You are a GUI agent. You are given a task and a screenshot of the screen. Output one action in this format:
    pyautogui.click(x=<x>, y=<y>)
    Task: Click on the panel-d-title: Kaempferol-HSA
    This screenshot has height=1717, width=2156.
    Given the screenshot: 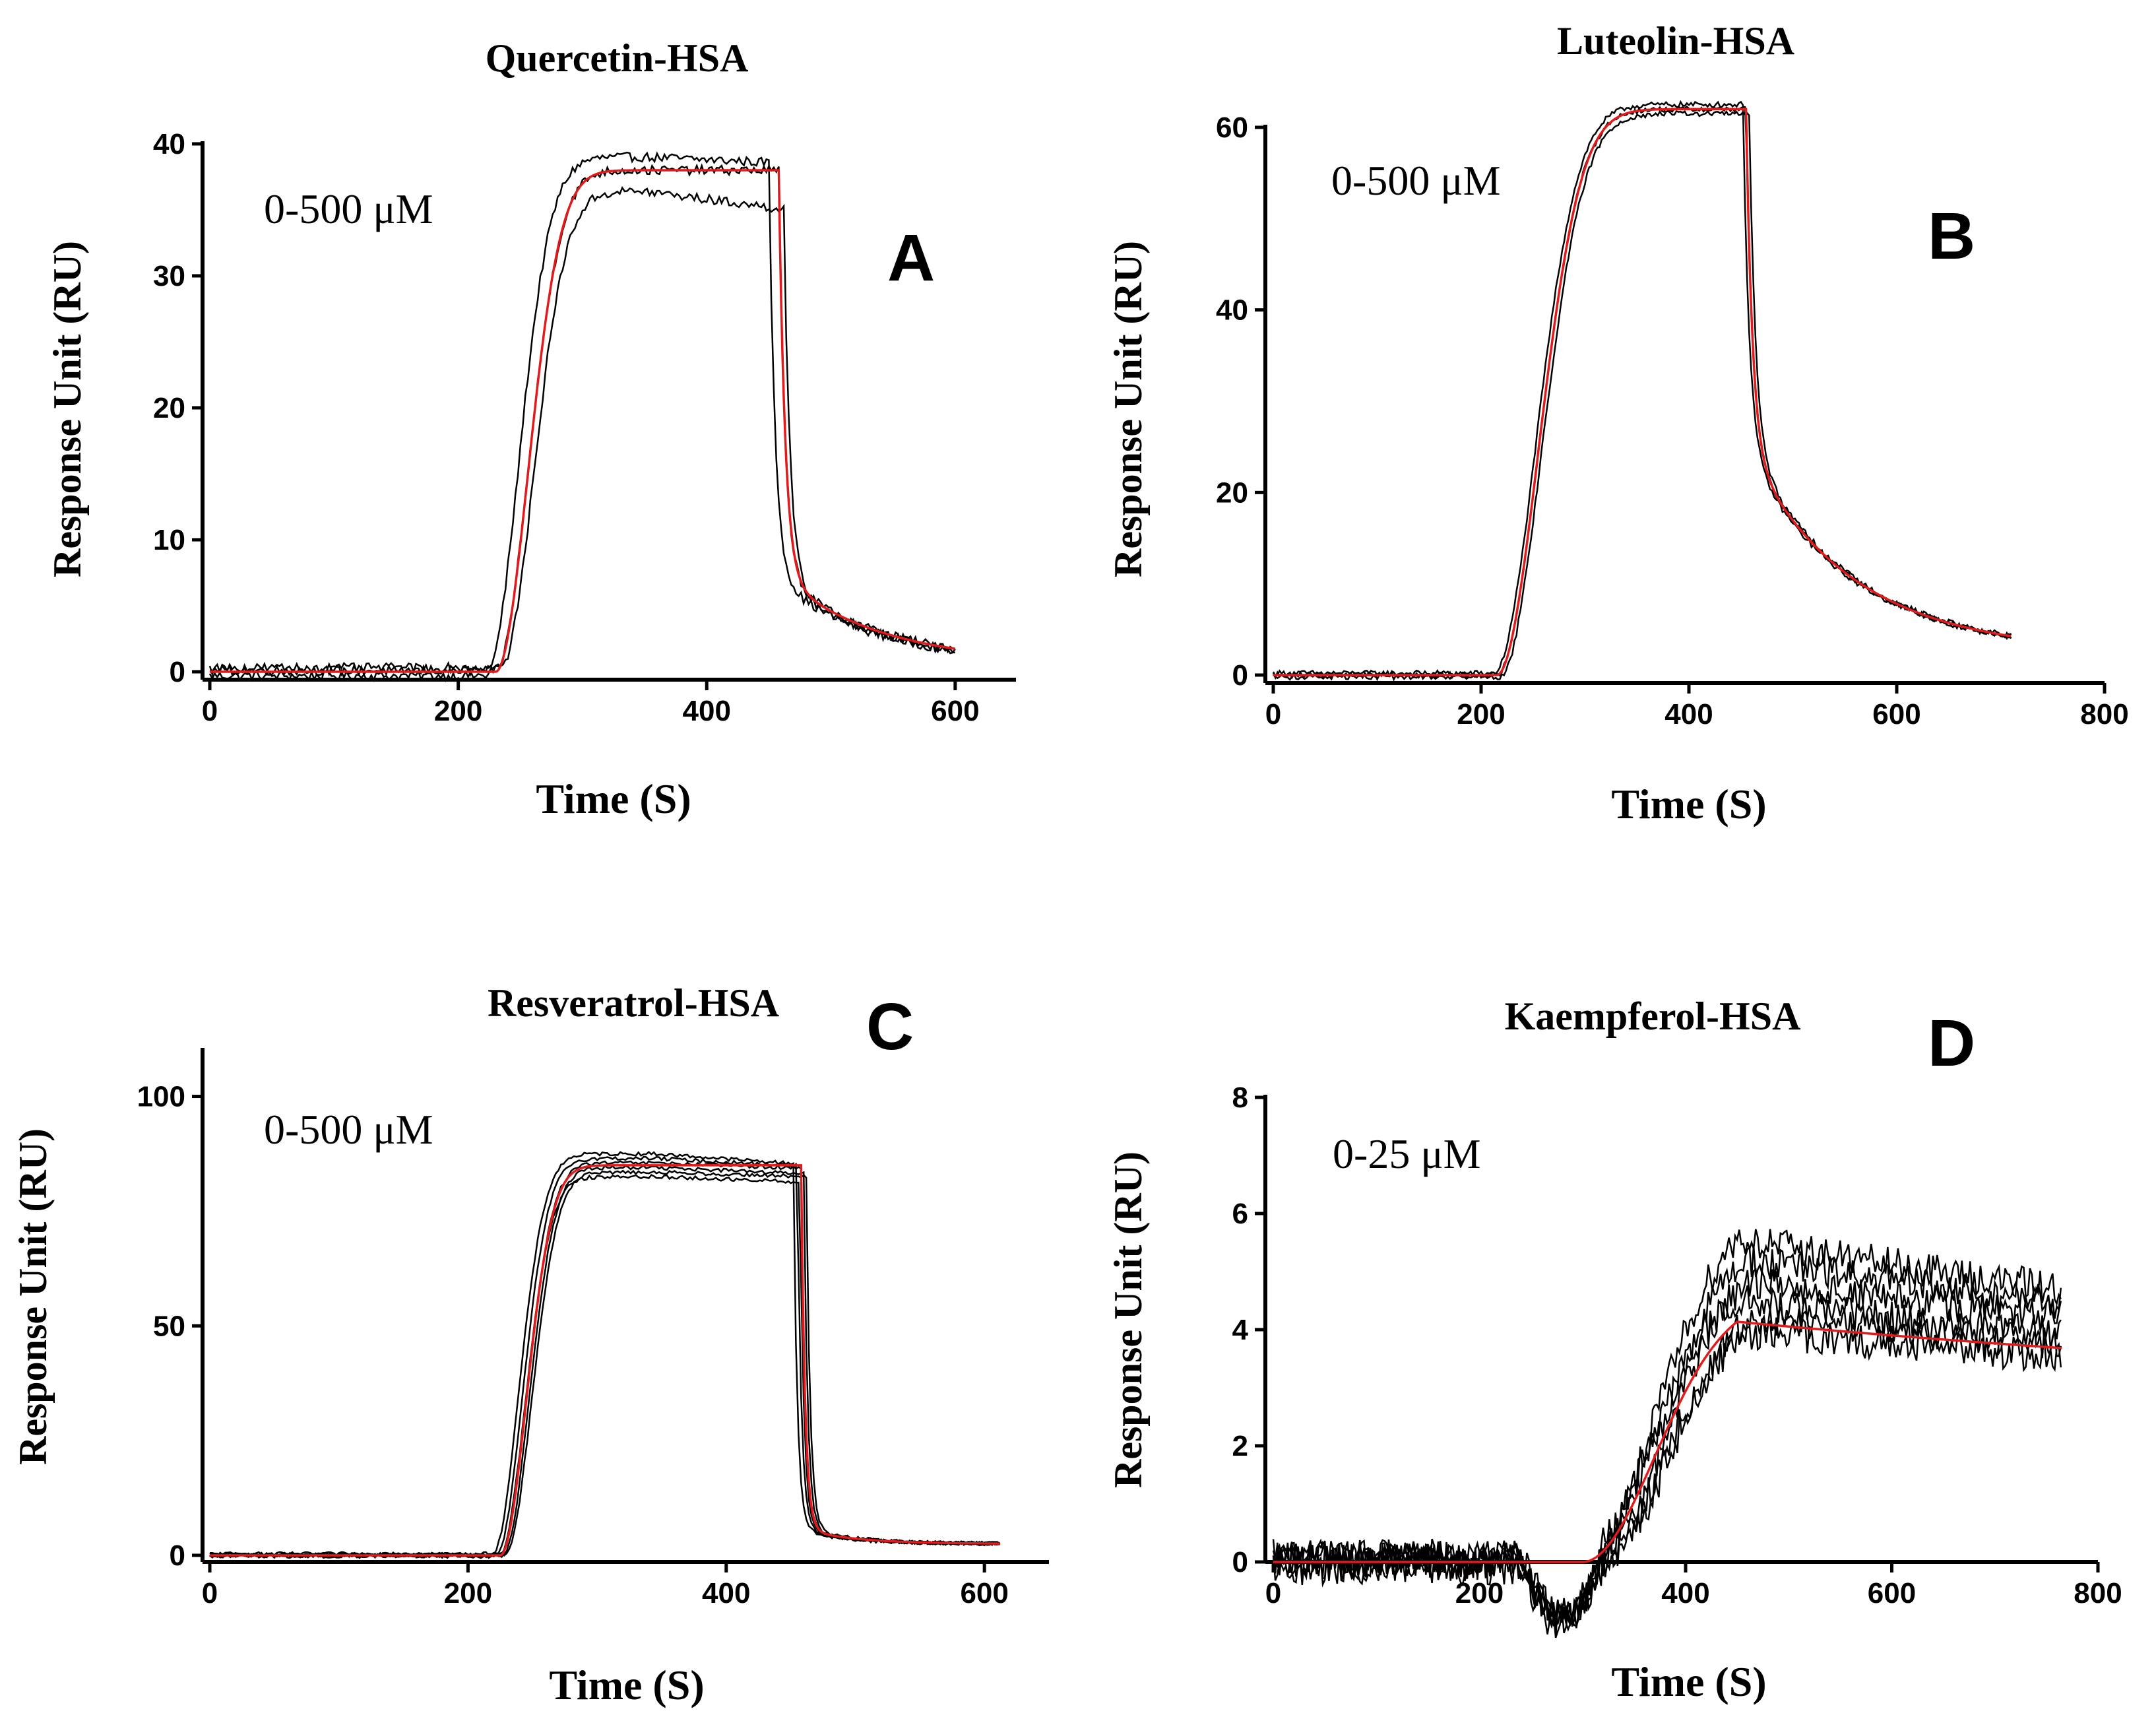 What is the action you would take?
    pyautogui.click(x=1653, y=1016)
    